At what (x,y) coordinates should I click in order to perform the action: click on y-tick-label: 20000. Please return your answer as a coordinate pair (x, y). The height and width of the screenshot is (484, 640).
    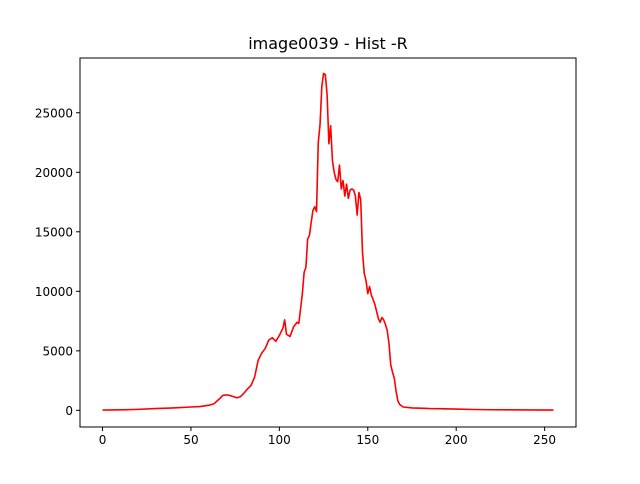
    Looking at the image, I should click on (54, 173).